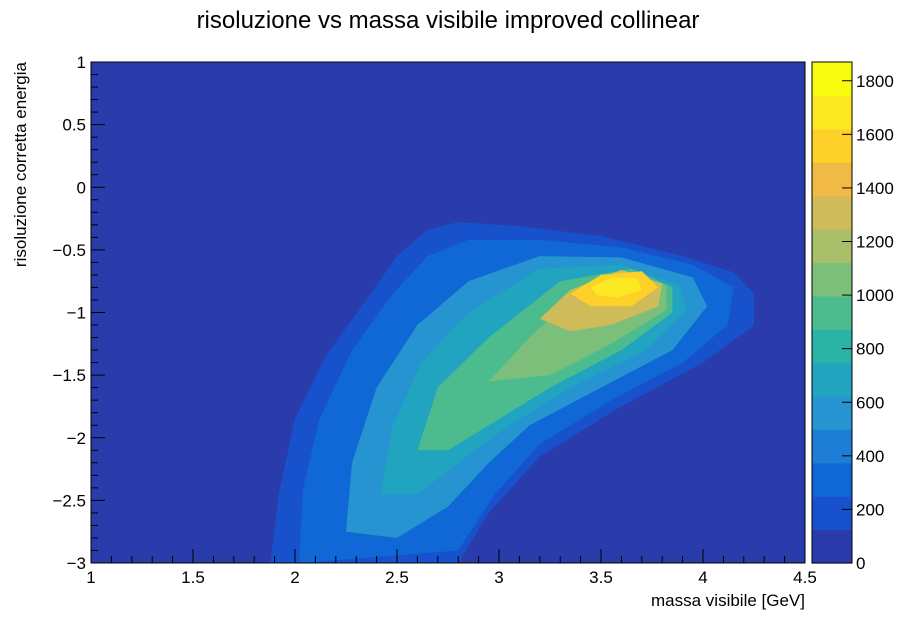 The height and width of the screenshot is (626, 898). I want to click on x-tick-label: 1.5, so click(193, 577).